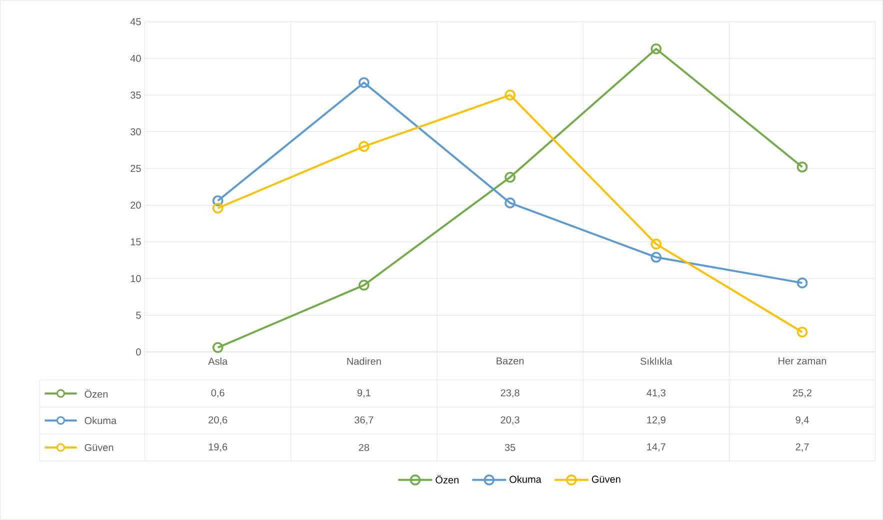 The height and width of the screenshot is (520, 883). Describe the element at coordinates (135, 278) in the screenshot. I see `y-tick-label: 10` at that location.